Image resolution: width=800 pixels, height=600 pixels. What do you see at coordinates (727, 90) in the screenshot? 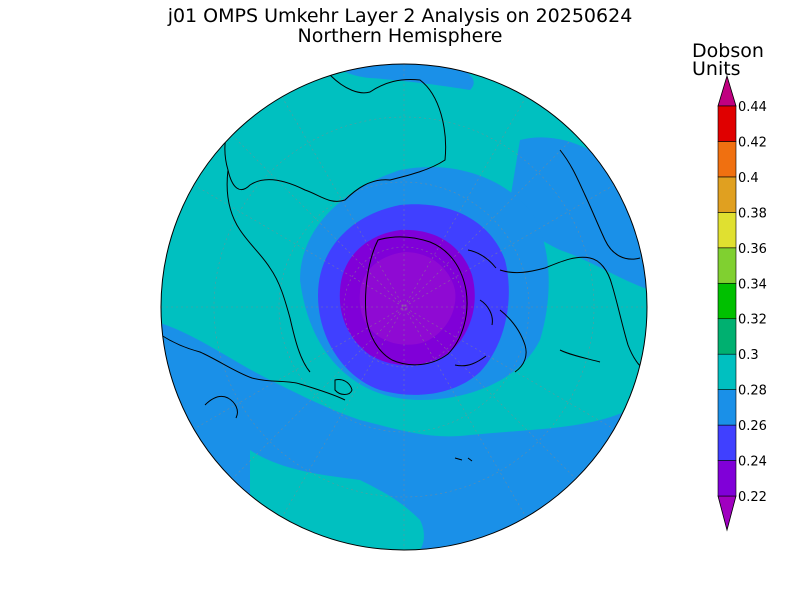
I see `colorbar-high-arrow` at bounding box center [727, 90].